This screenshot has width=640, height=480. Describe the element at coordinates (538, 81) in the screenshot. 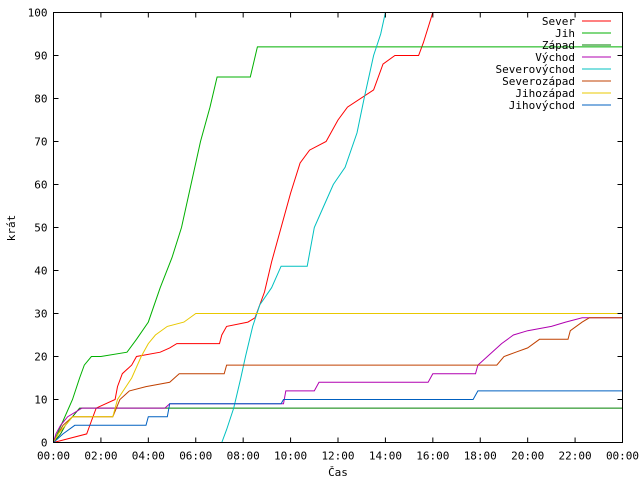

I see `legend-label: Severozápad` at that location.